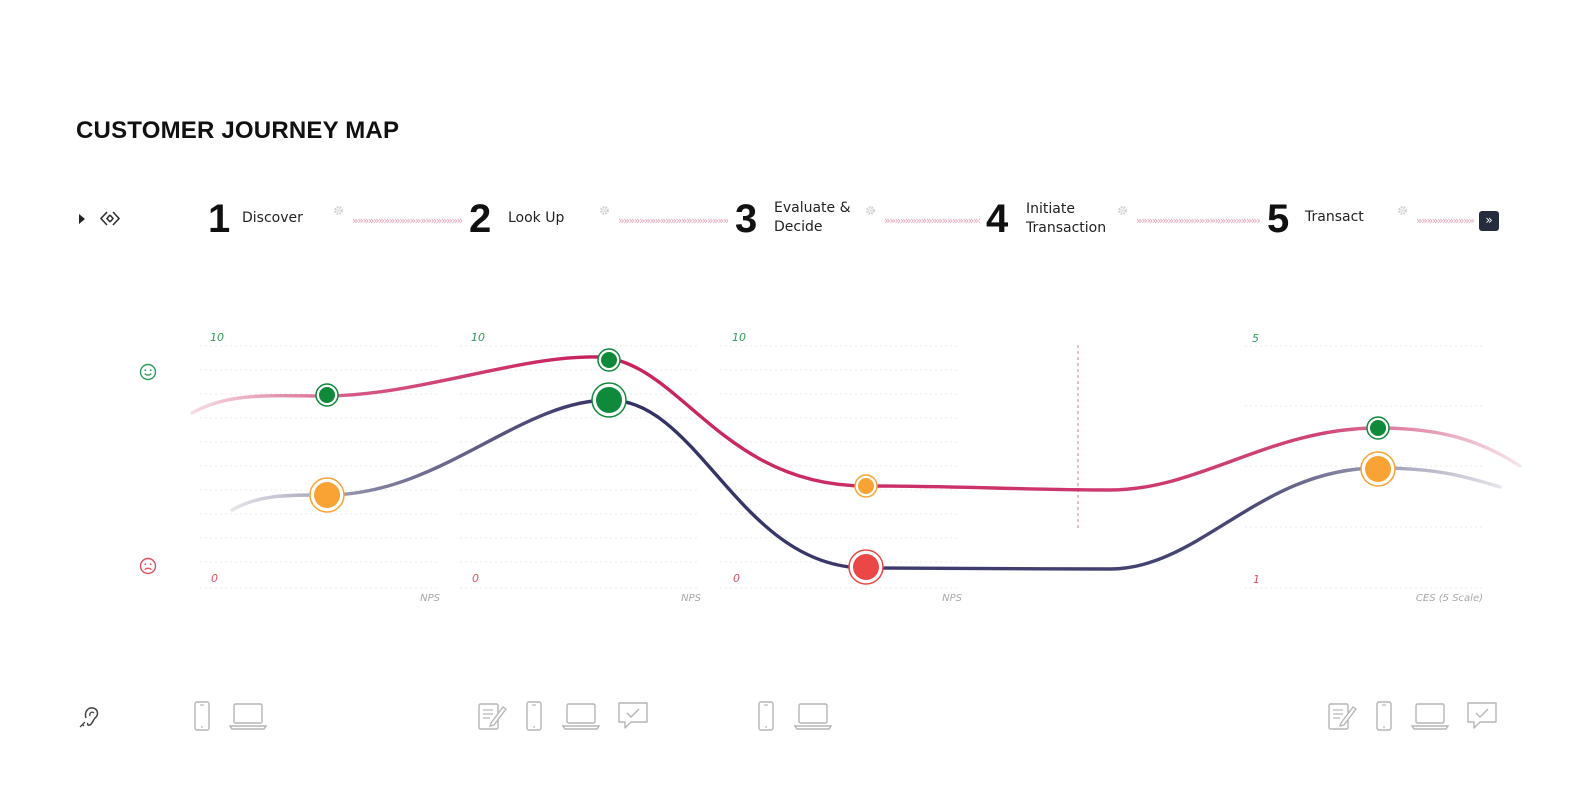 The image size is (1574, 793). Describe the element at coordinates (1378, 428) in the screenshot. I see `point-expectation-stage5` at that location.